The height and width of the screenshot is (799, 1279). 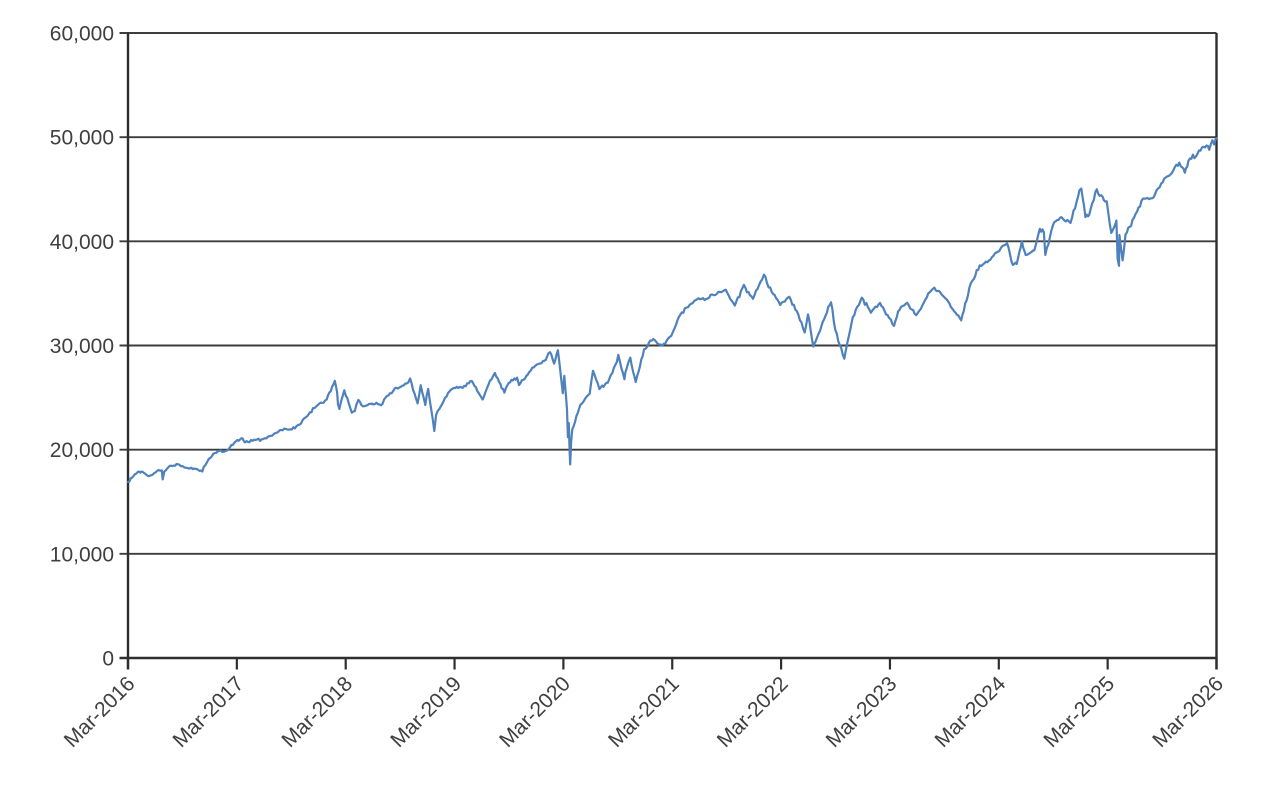 I want to click on x-axis-label: Mar-2023, so click(x=862, y=712).